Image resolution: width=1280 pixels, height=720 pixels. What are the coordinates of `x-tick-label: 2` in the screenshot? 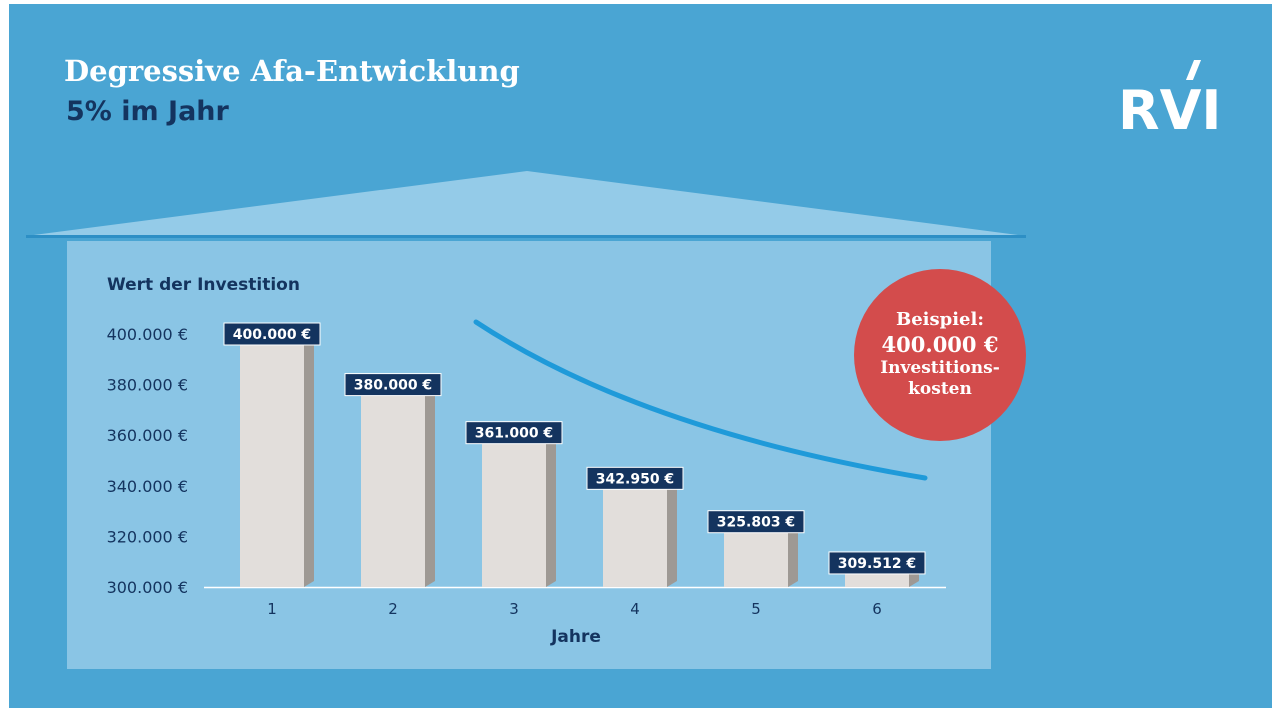 It's located at (393, 609).